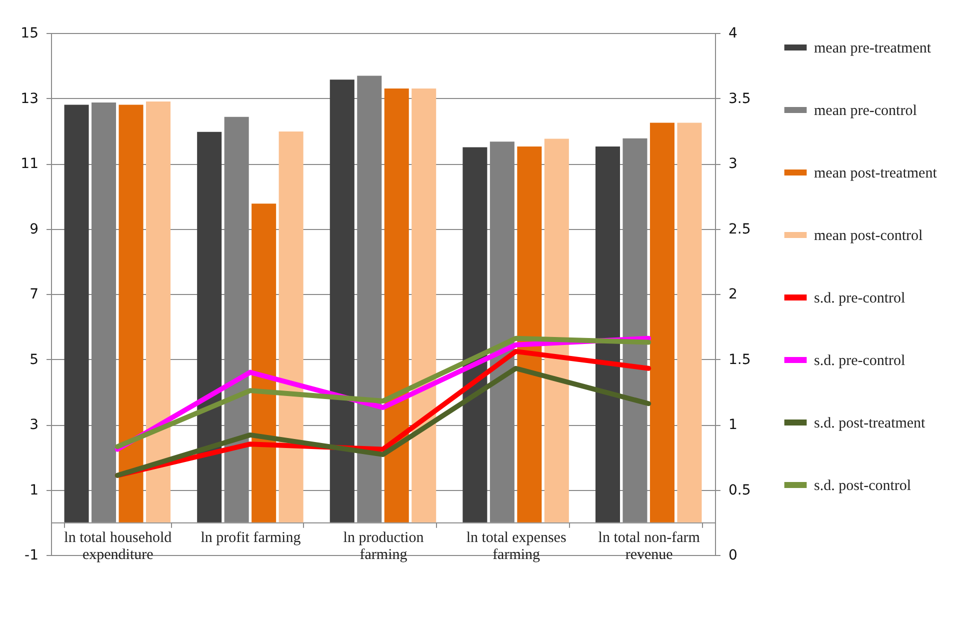  Describe the element at coordinates (516, 546) in the screenshot. I see `x-tick-label: ln total expenses farming` at that location.